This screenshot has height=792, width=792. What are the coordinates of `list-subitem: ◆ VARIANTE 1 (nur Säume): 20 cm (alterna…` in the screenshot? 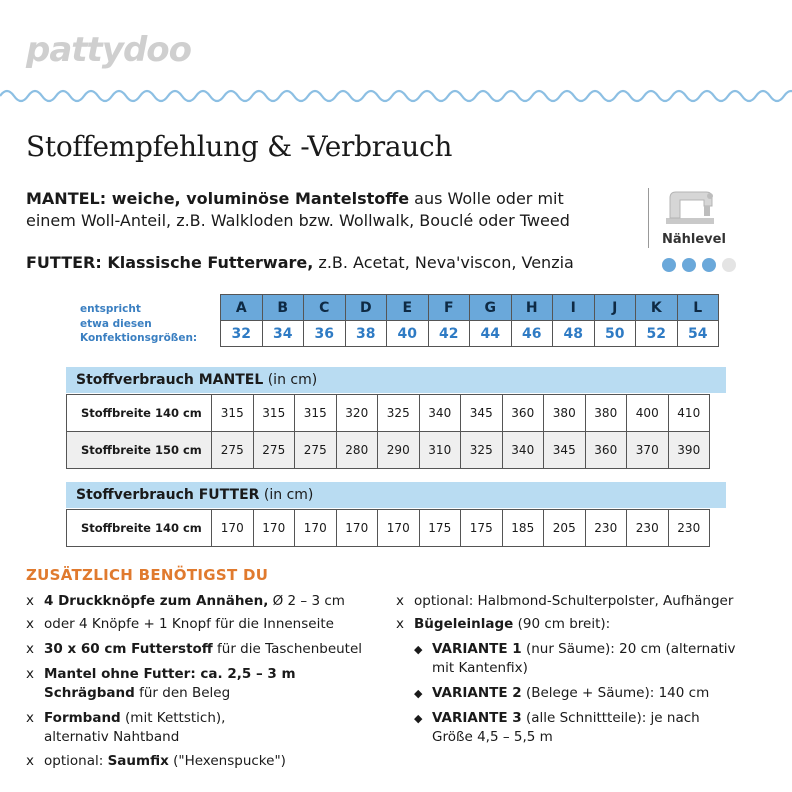 It's located at (575, 659).